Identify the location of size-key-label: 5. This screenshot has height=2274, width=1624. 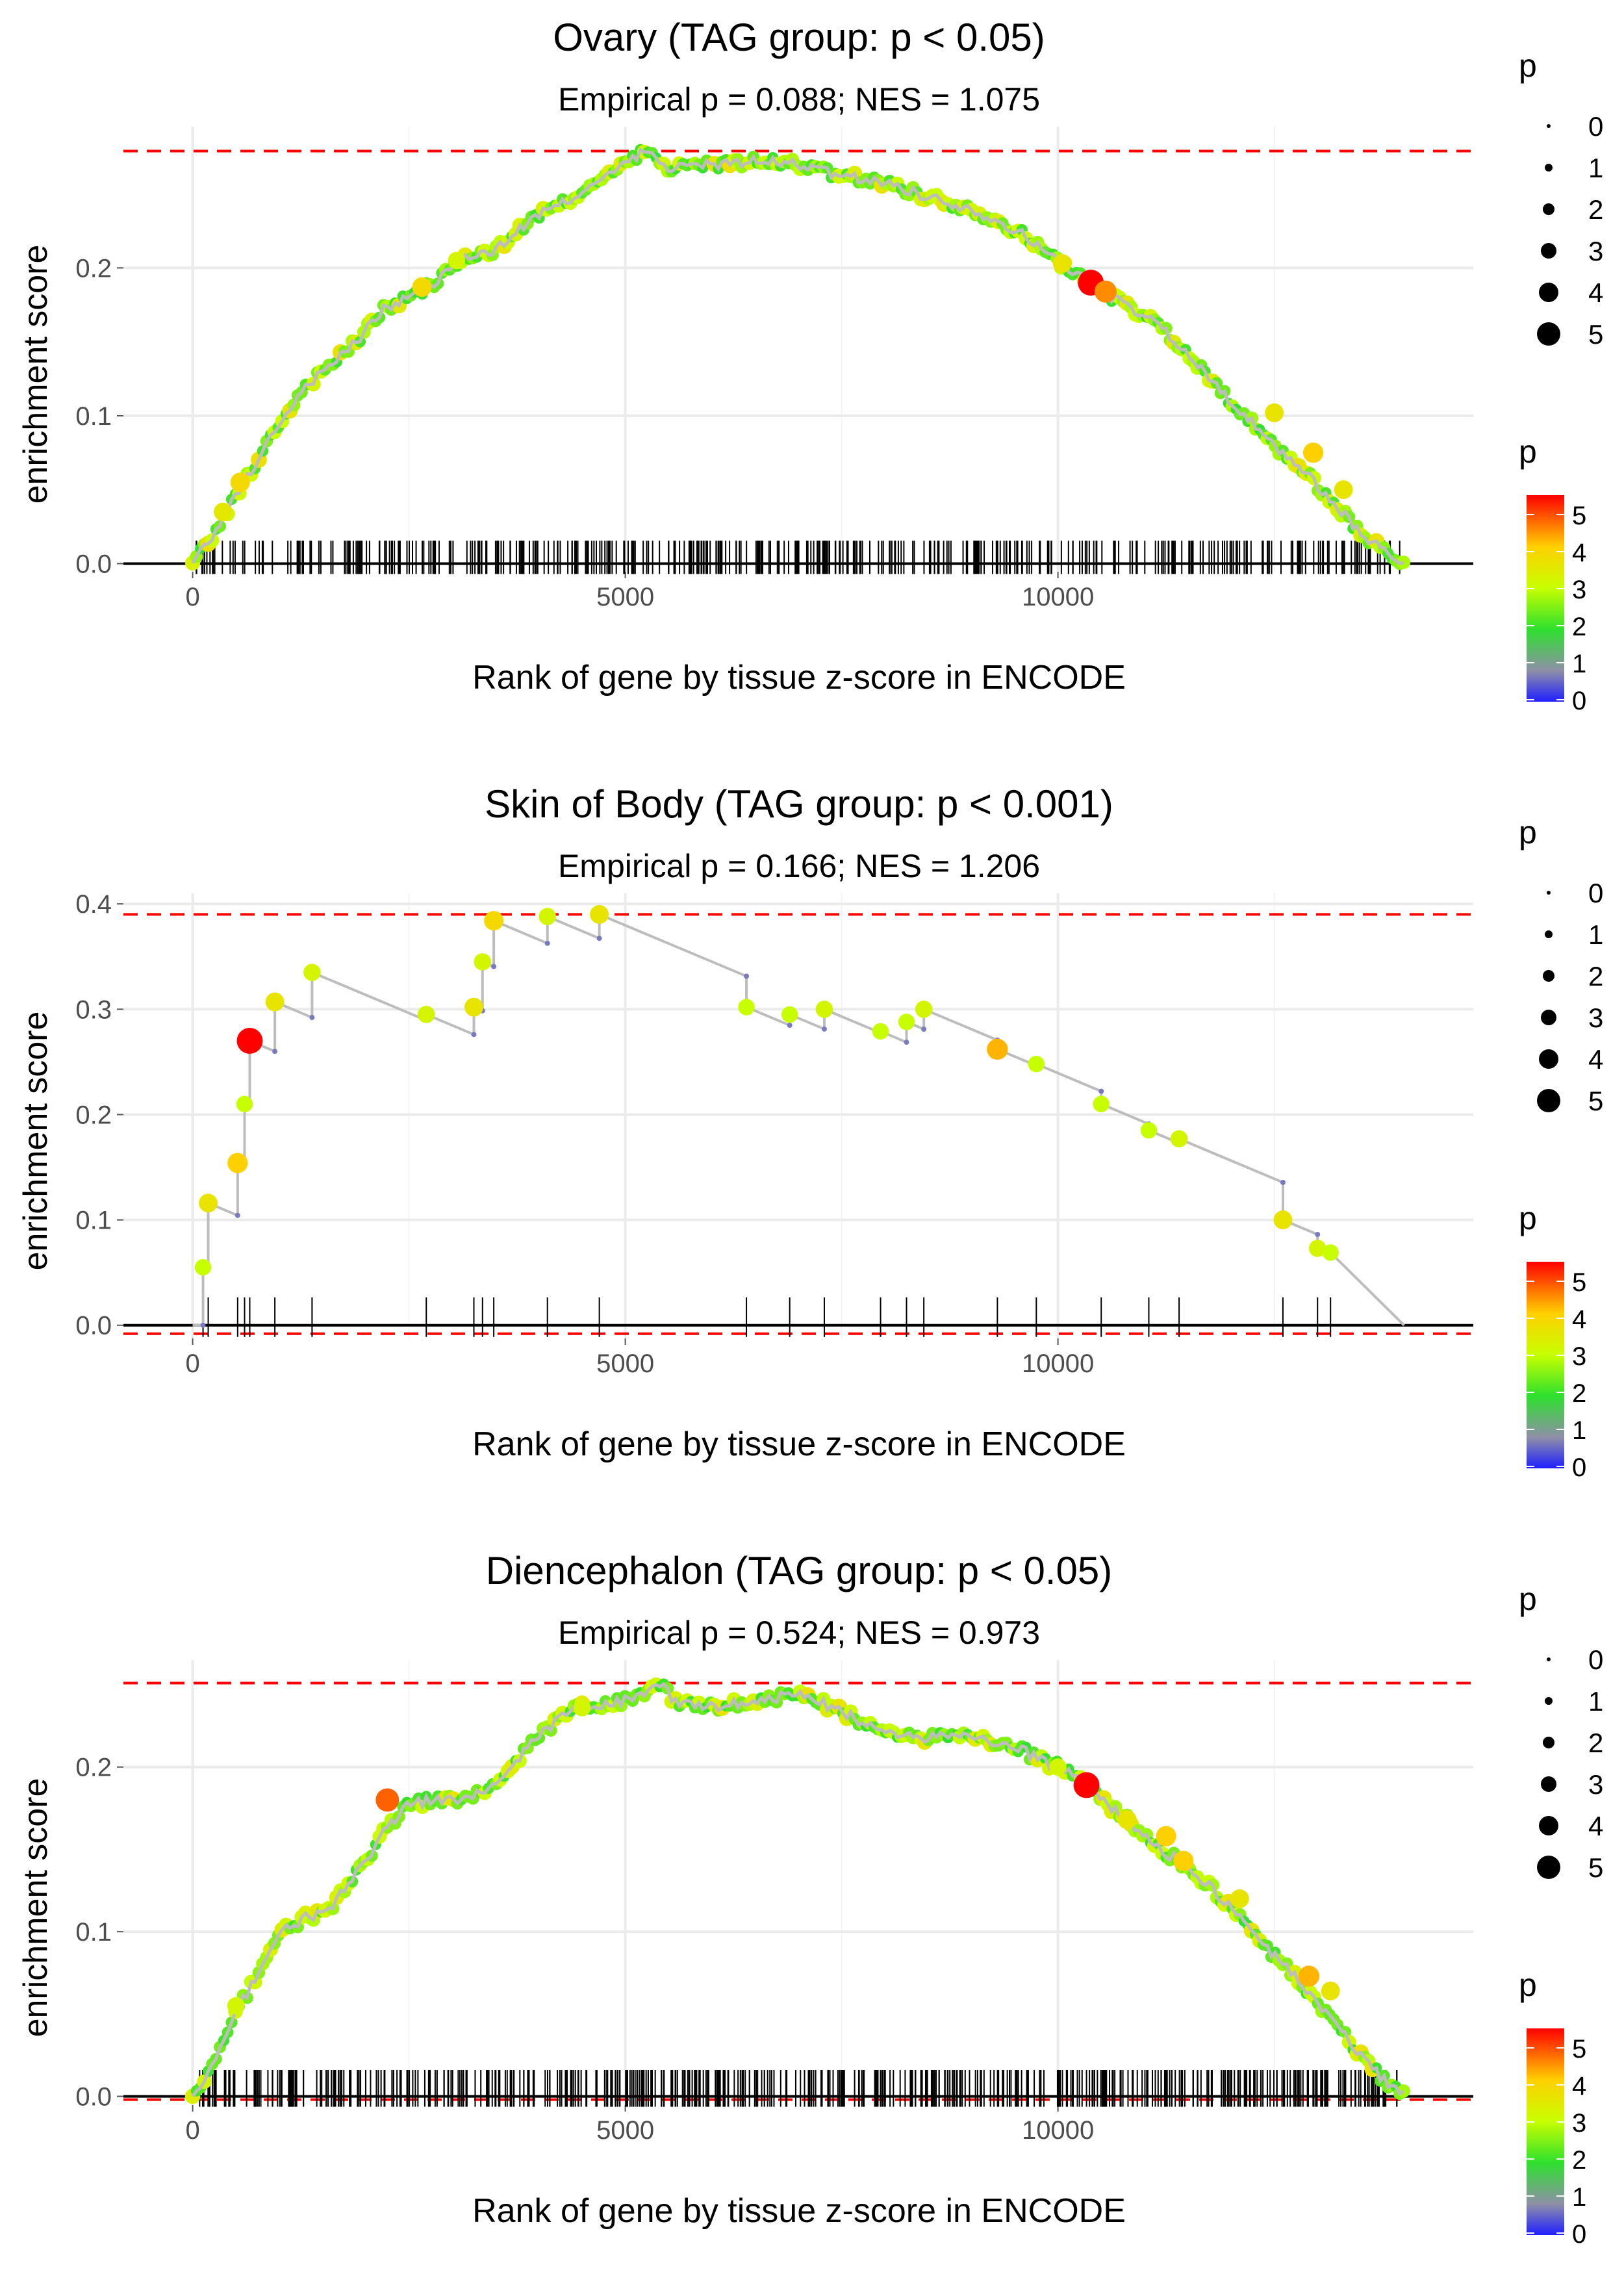
(1595, 1867).